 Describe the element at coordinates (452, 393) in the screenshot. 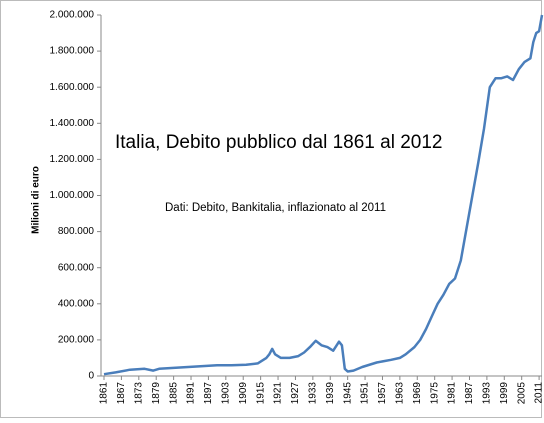

I see `x-tick-label: 1981` at that location.